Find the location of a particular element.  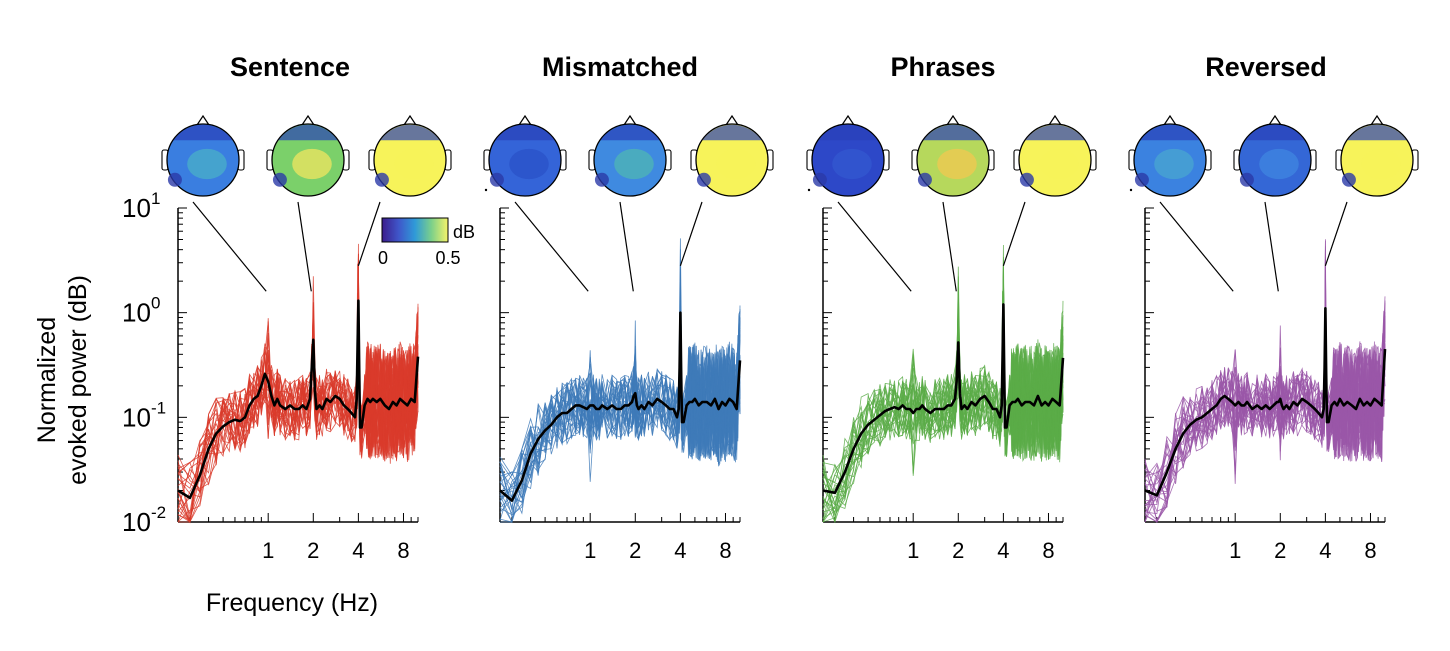

y-tick-exponent: -1 is located at coordinates (158, 407).